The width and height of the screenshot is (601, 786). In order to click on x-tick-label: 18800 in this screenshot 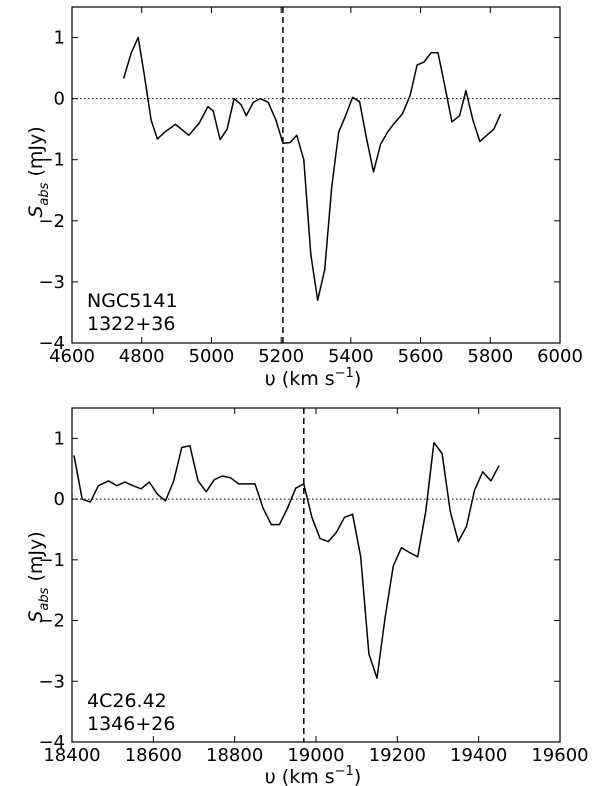, I will do `click(234, 755)`.